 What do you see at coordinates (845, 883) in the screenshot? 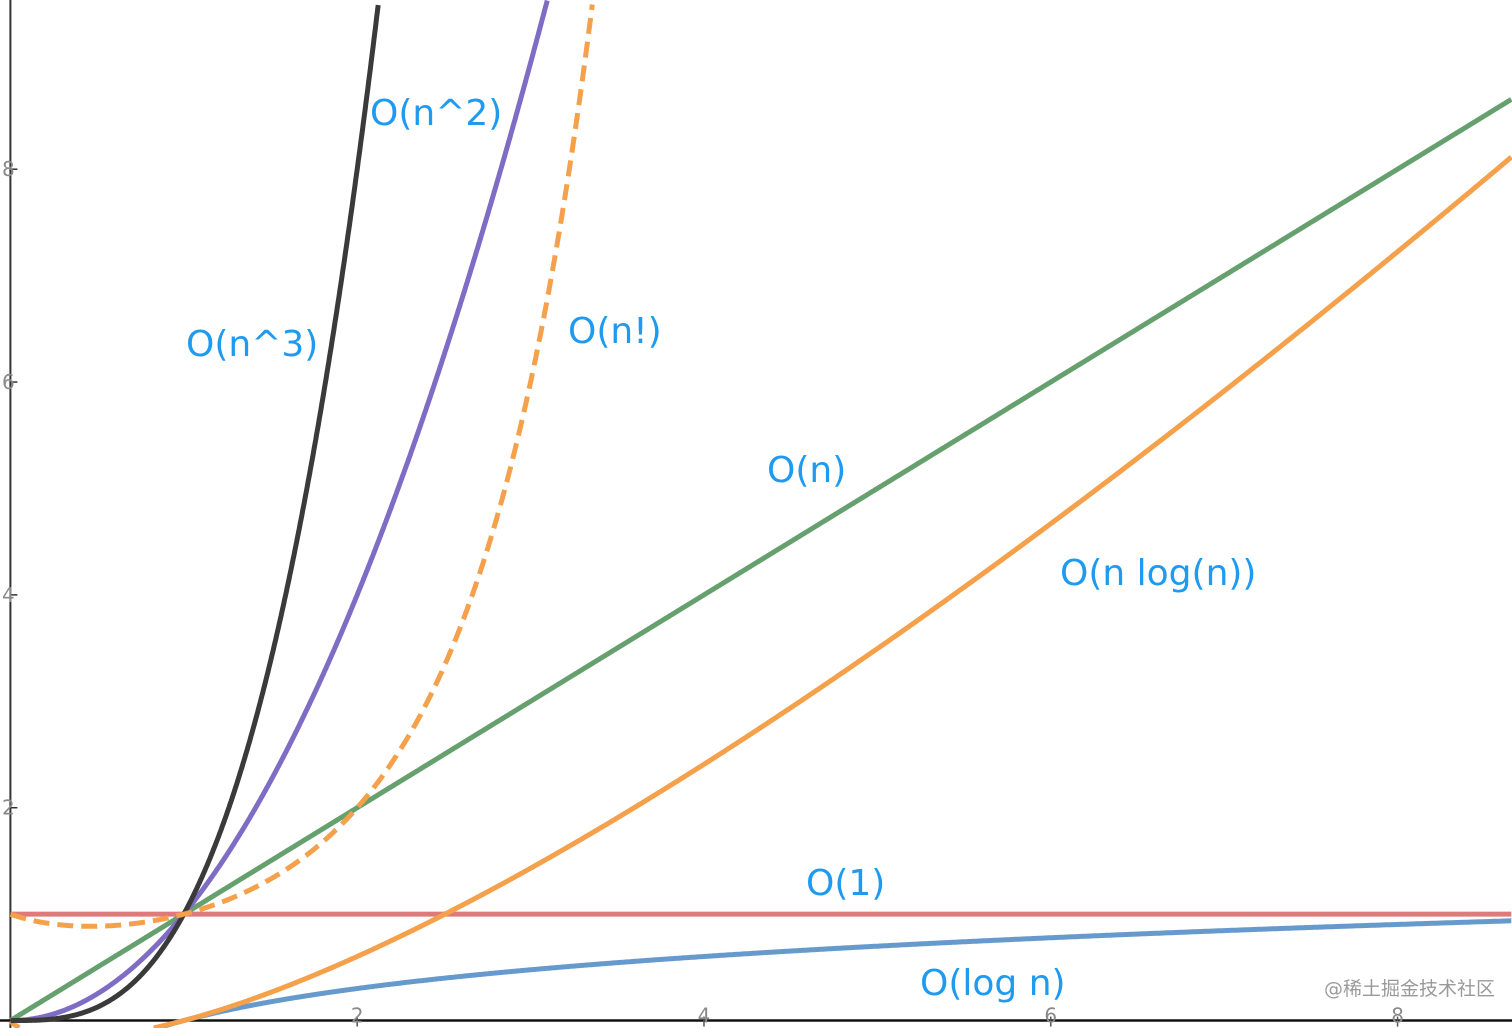
I see `series-label: O(1)` at bounding box center [845, 883].